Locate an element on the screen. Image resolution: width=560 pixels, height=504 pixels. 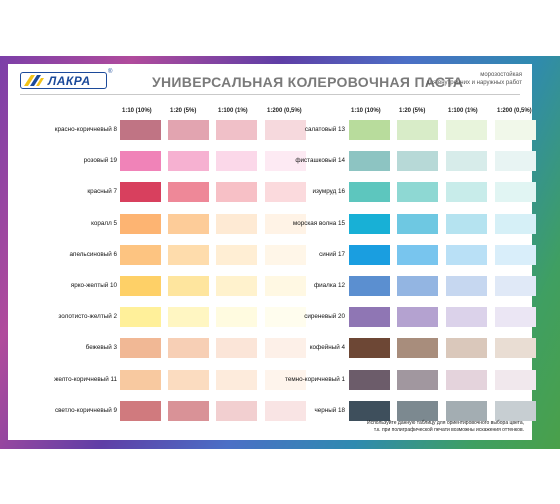
page-title: УНИВЕРСАЛЬНАЯ КОЛЕРОВОЧНАЯ ПАСТА is located at coordinates (308, 82).